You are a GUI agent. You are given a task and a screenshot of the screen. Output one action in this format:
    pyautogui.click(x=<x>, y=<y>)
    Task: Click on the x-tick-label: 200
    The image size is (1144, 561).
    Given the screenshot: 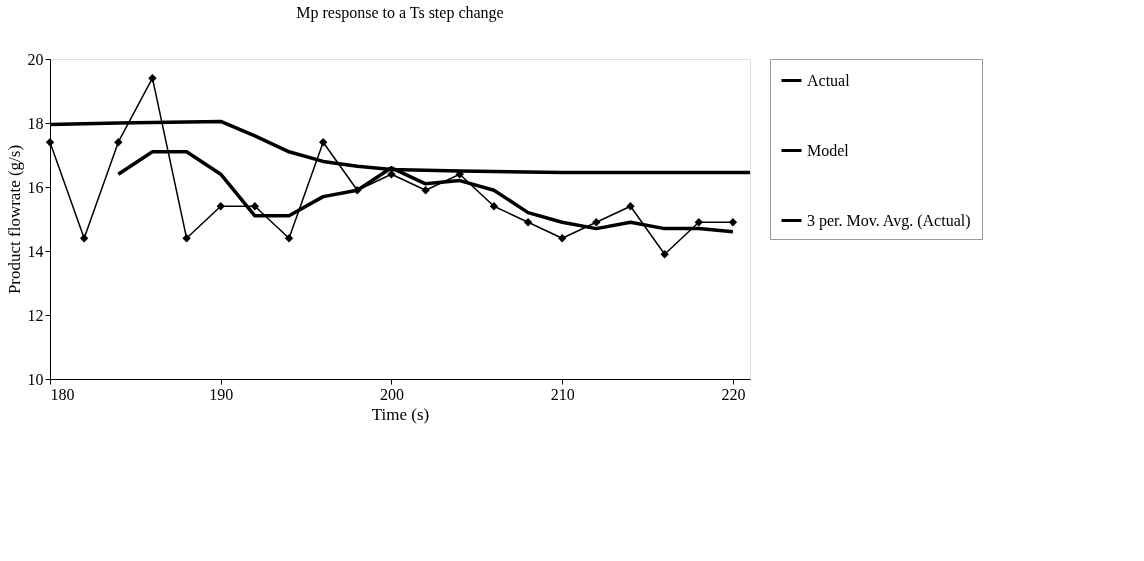 What is the action you would take?
    pyautogui.click(x=391, y=394)
    